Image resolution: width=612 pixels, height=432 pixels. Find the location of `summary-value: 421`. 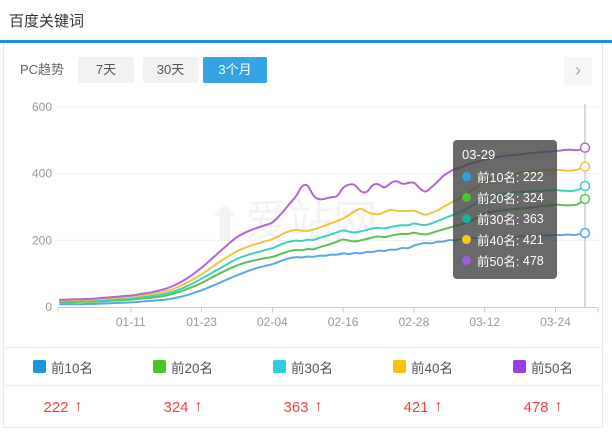

summary-value: 421 is located at coordinates (416, 407).